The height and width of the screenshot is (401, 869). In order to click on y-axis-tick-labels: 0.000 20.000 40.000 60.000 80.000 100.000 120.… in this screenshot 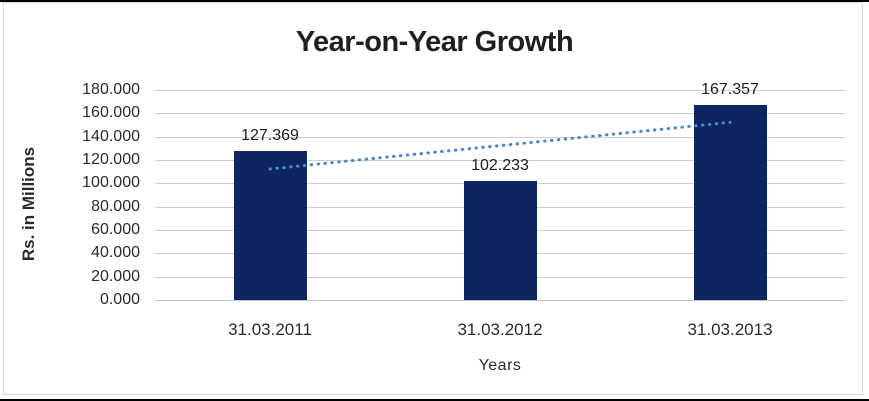, I will do `click(70, 194)`.